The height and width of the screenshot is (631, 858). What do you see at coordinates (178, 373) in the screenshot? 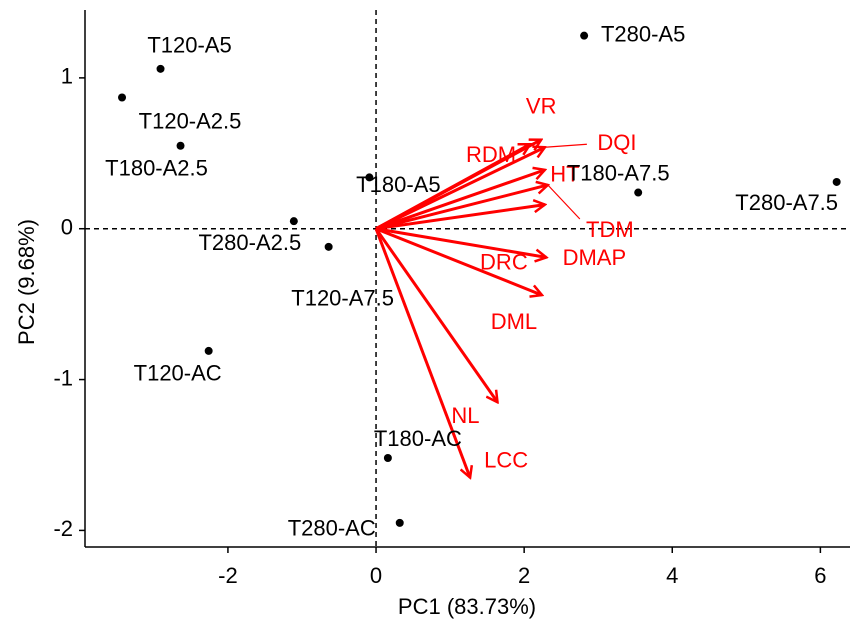
I see `point-label: T120-AC` at bounding box center [178, 373].